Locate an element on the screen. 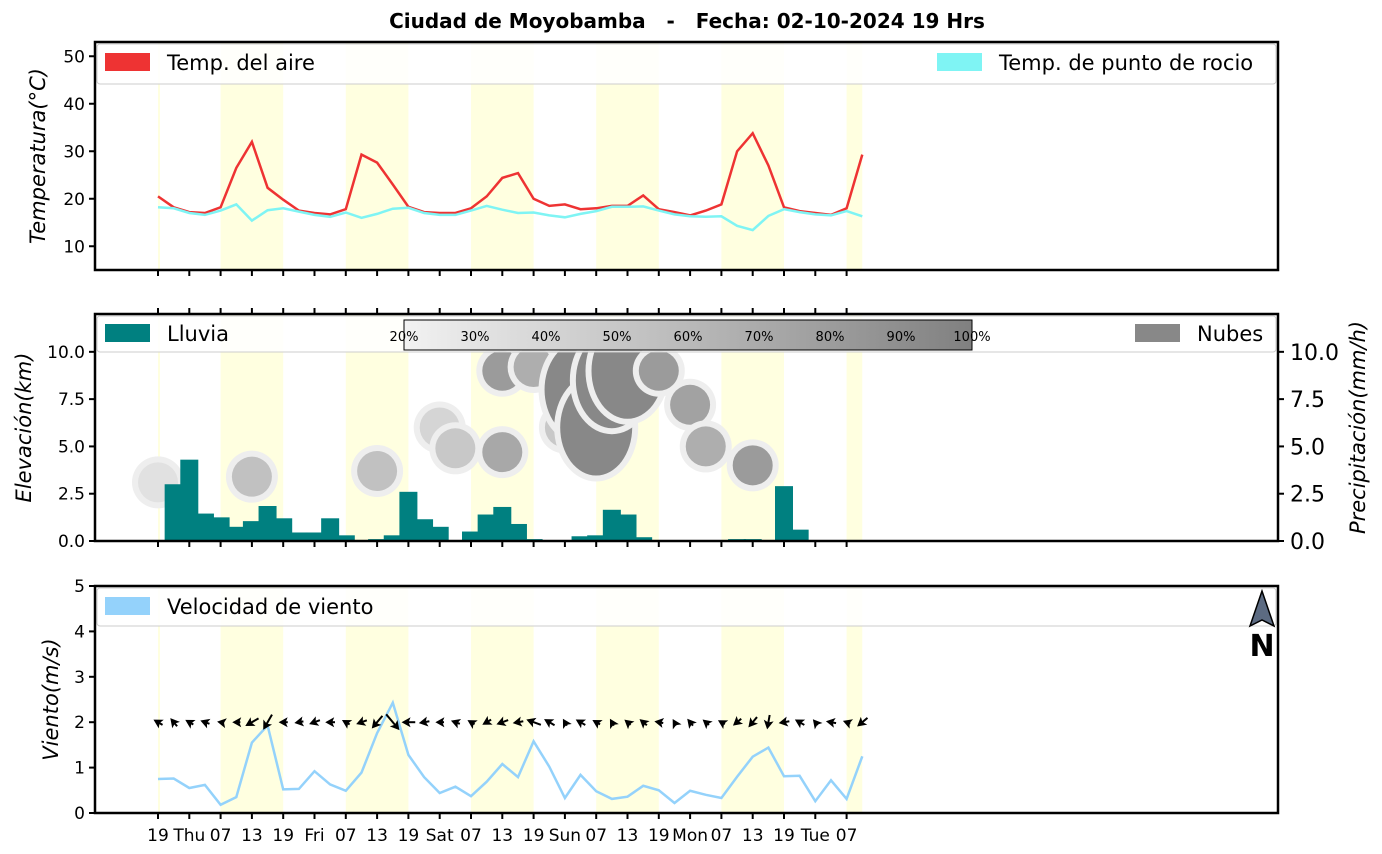 The width and height of the screenshot is (1382, 854). wind-legend is located at coordinates (686, 607).